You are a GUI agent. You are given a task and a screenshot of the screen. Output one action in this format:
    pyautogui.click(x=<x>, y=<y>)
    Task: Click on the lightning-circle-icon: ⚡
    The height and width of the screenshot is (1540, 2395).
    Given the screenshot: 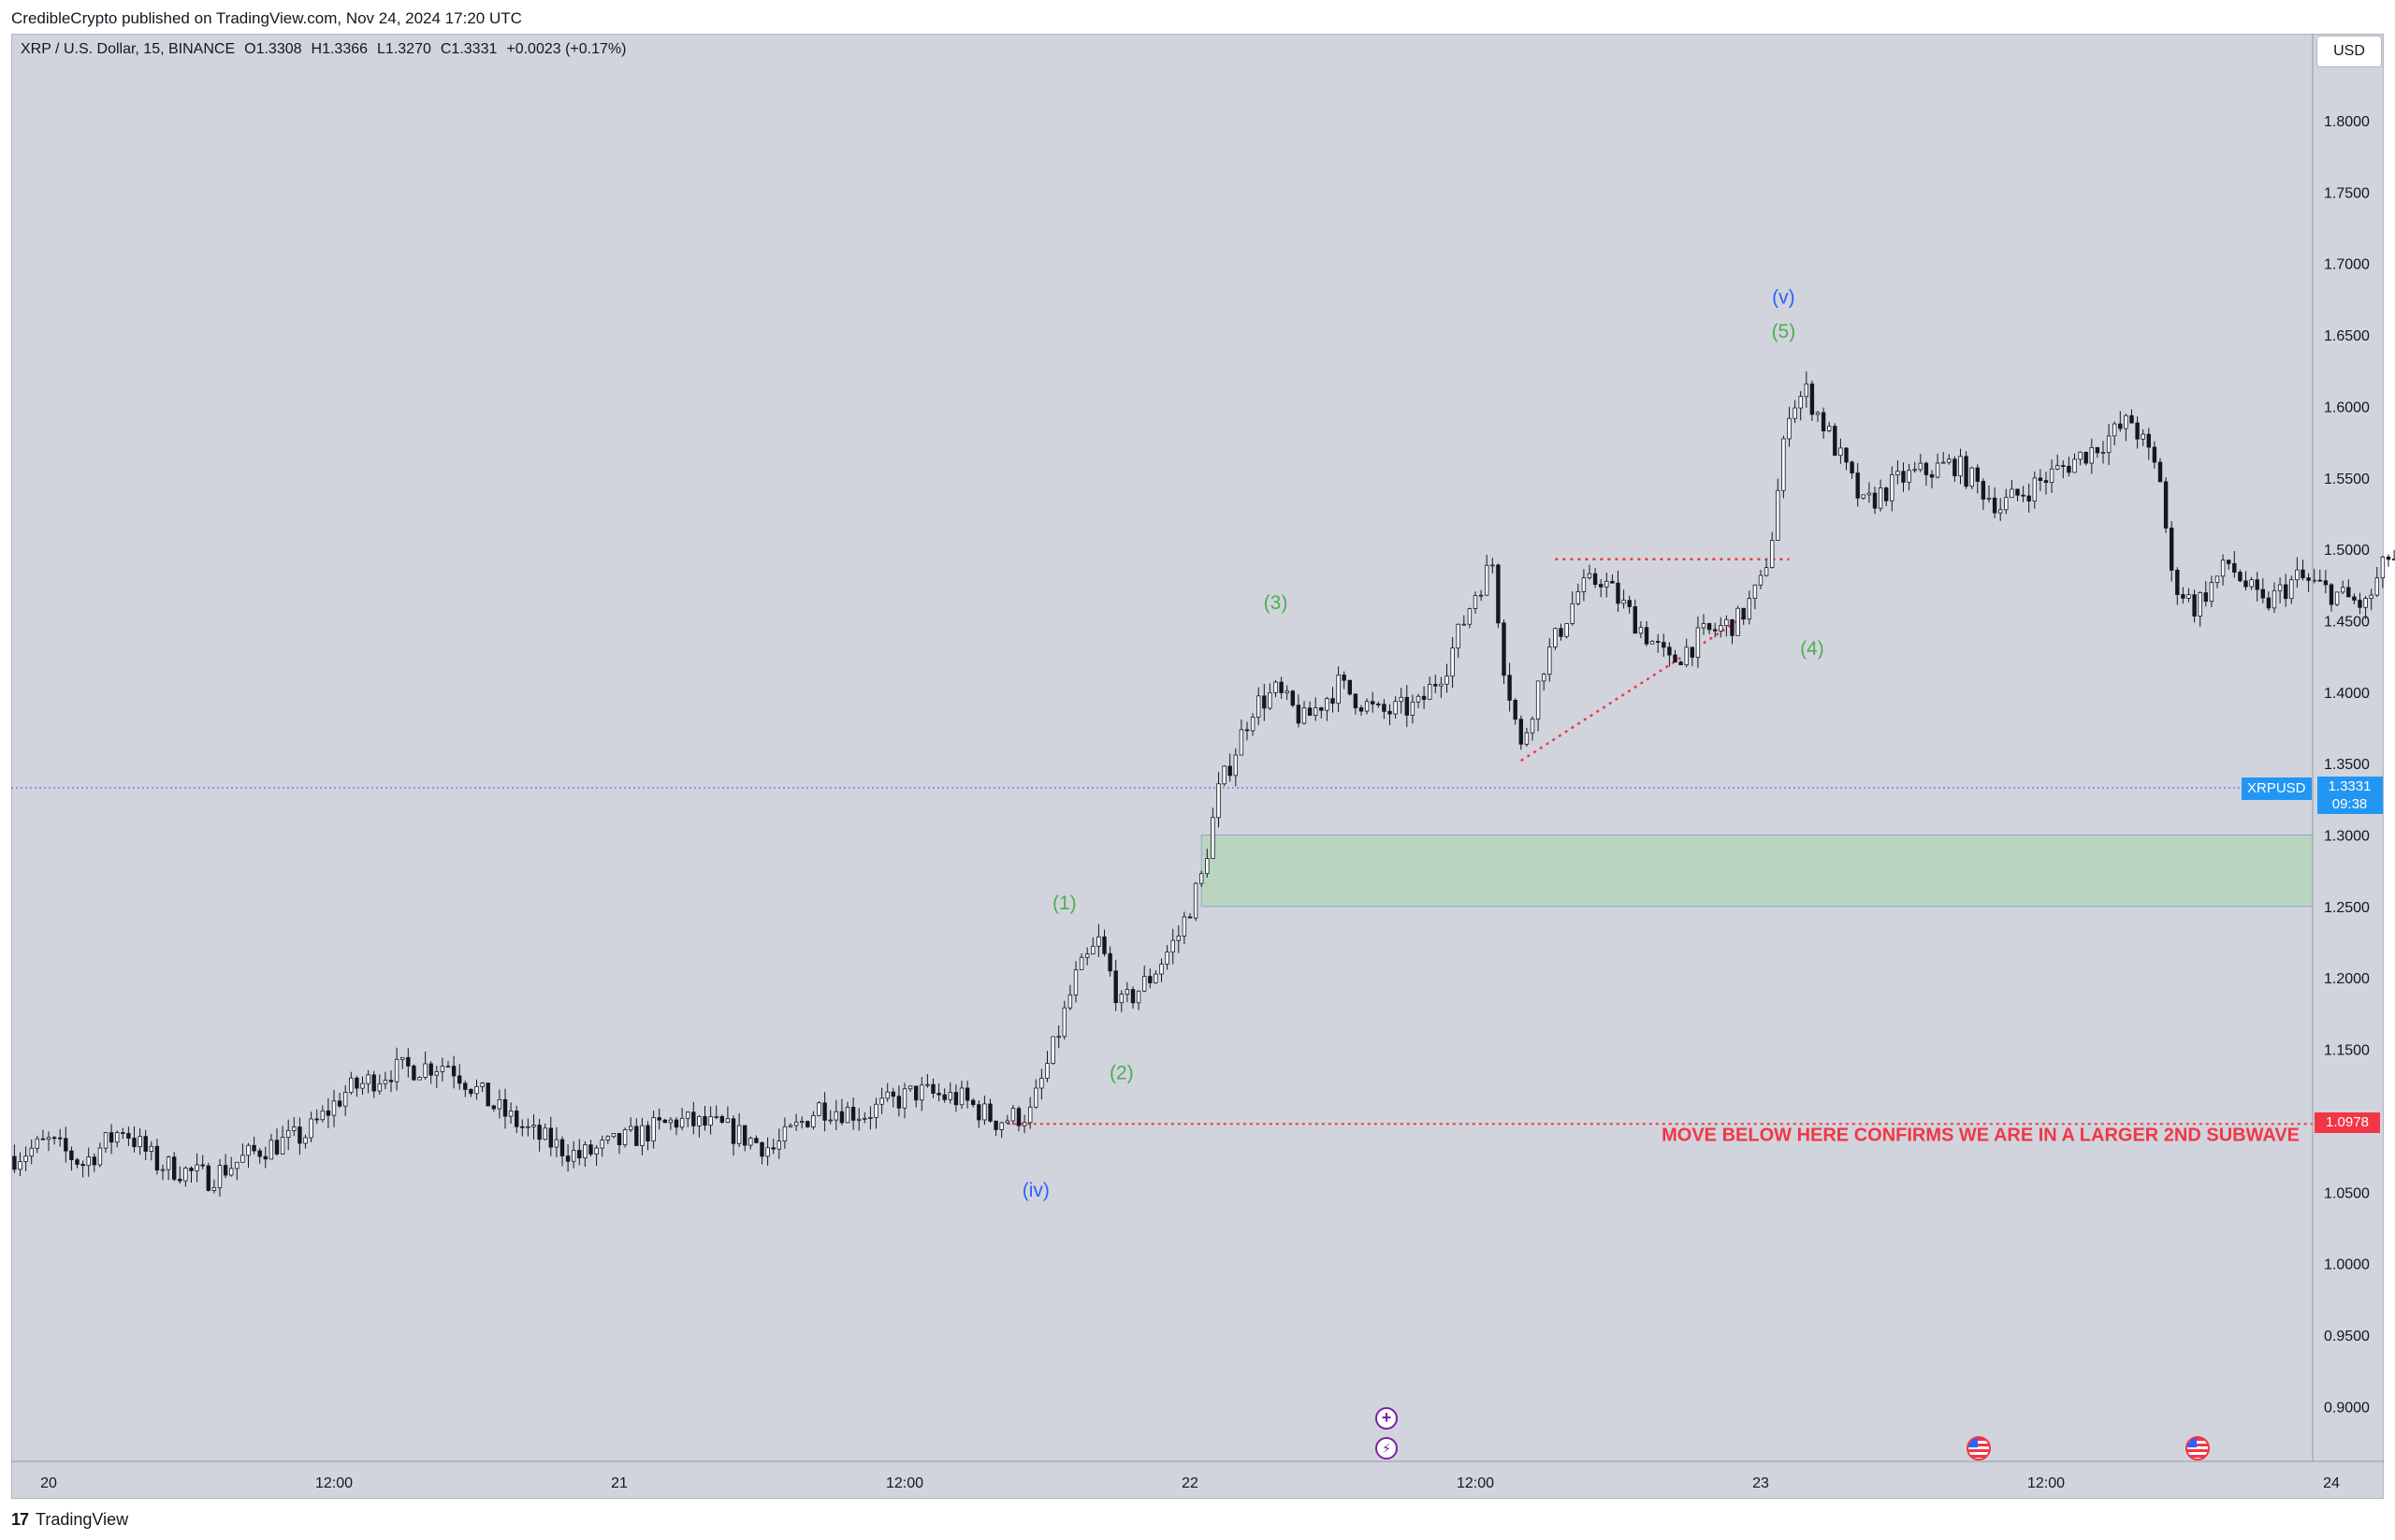 What is the action you would take?
    pyautogui.click(x=1386, y=1449)
    